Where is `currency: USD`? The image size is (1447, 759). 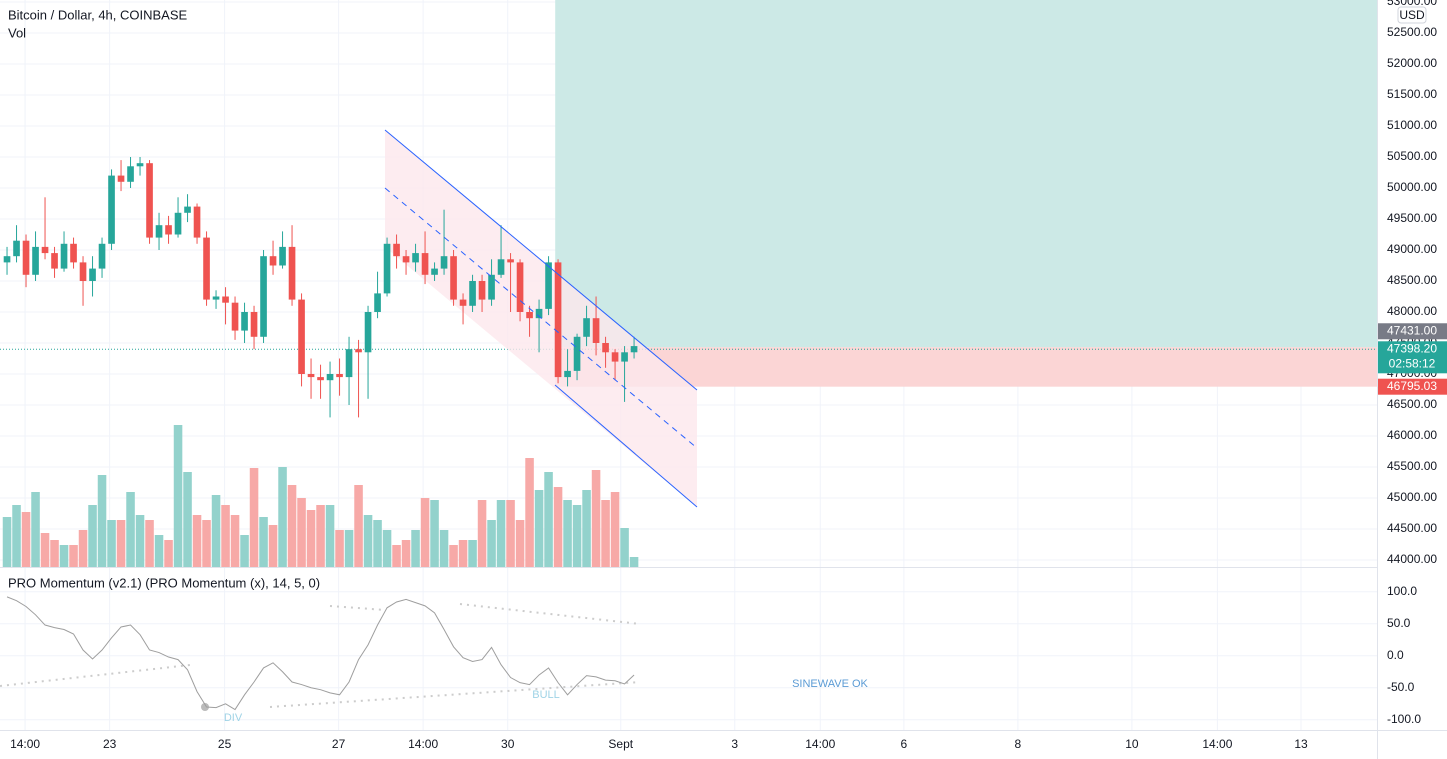 currency: USD is located at coordinates (1412, 15).